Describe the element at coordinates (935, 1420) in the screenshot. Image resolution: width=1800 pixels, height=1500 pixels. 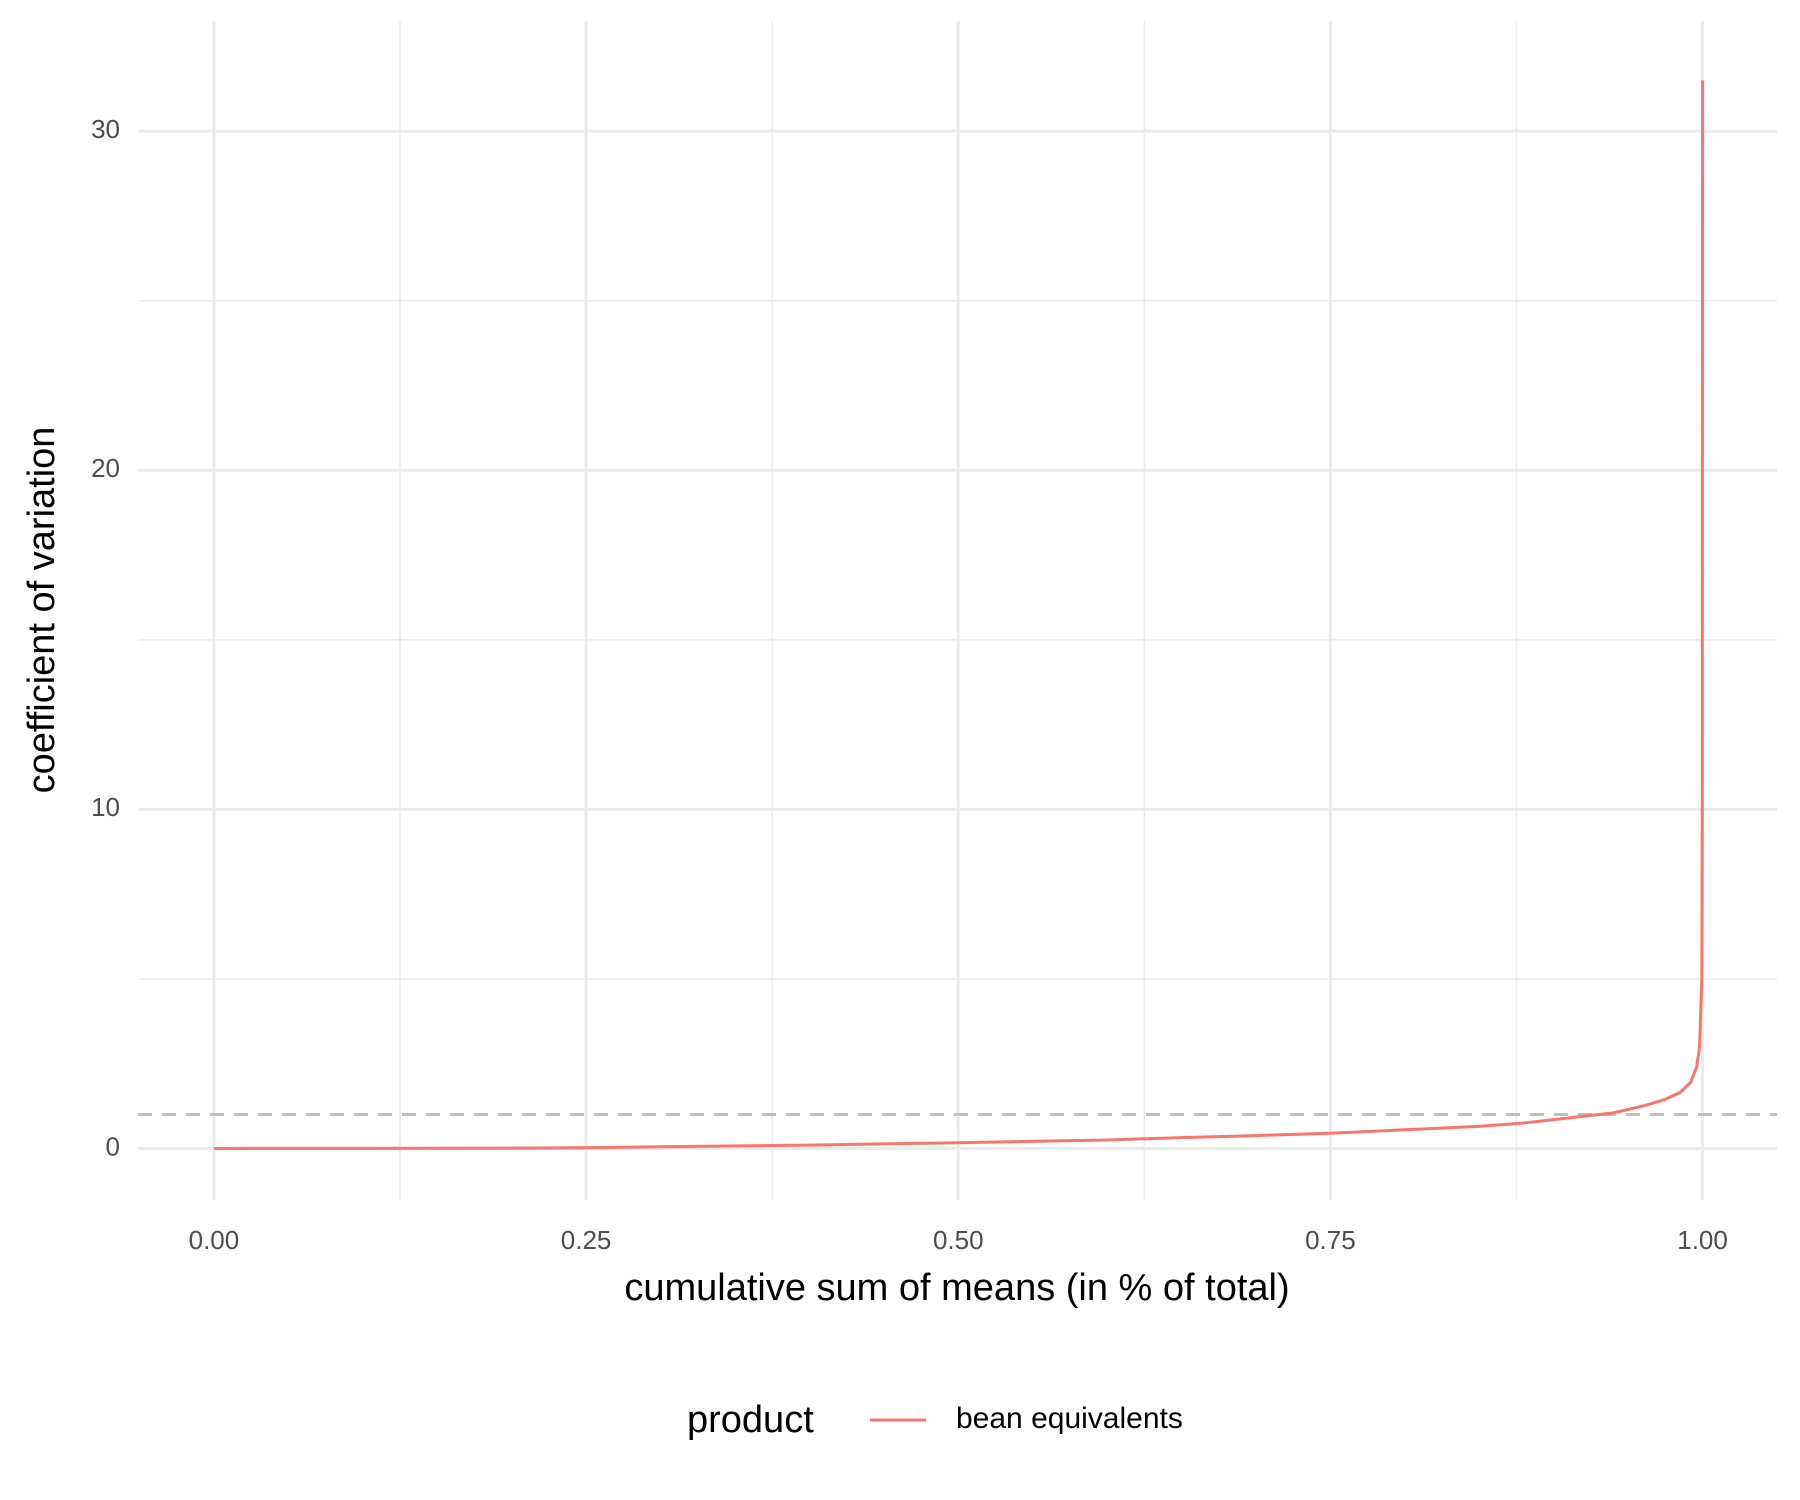
I see `legend: product bean equivalents` at that location.